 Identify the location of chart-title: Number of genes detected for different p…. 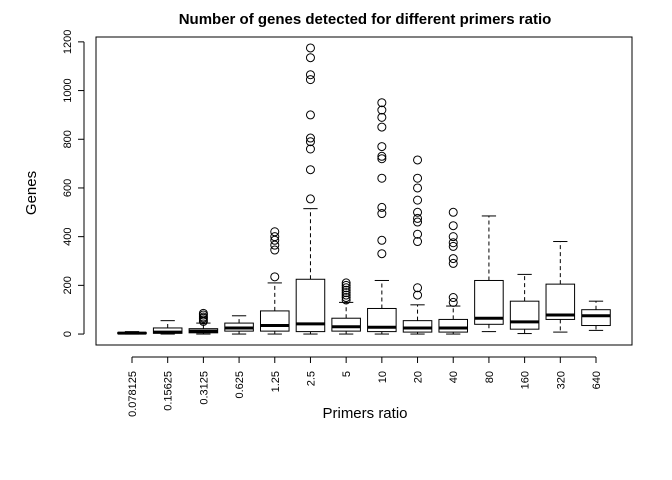
(365, 19).